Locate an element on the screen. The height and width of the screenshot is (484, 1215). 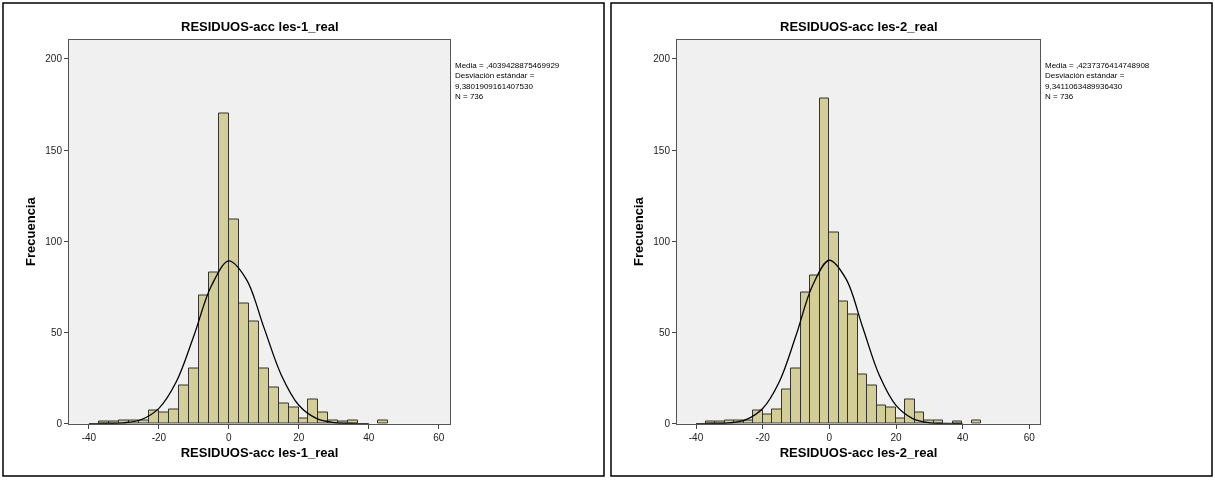
chart-title: RESIDUOS-acc les-1_real is located at coordinates (260, 26).